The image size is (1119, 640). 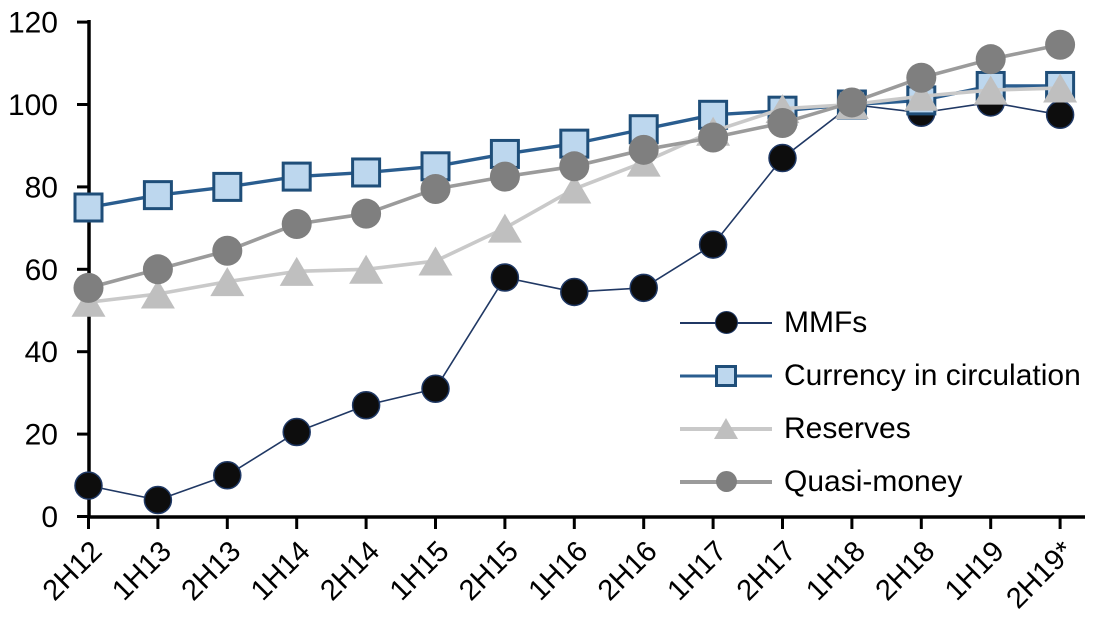 I want to click on x-axis-label: 2H18, so click(x=906, y=571).